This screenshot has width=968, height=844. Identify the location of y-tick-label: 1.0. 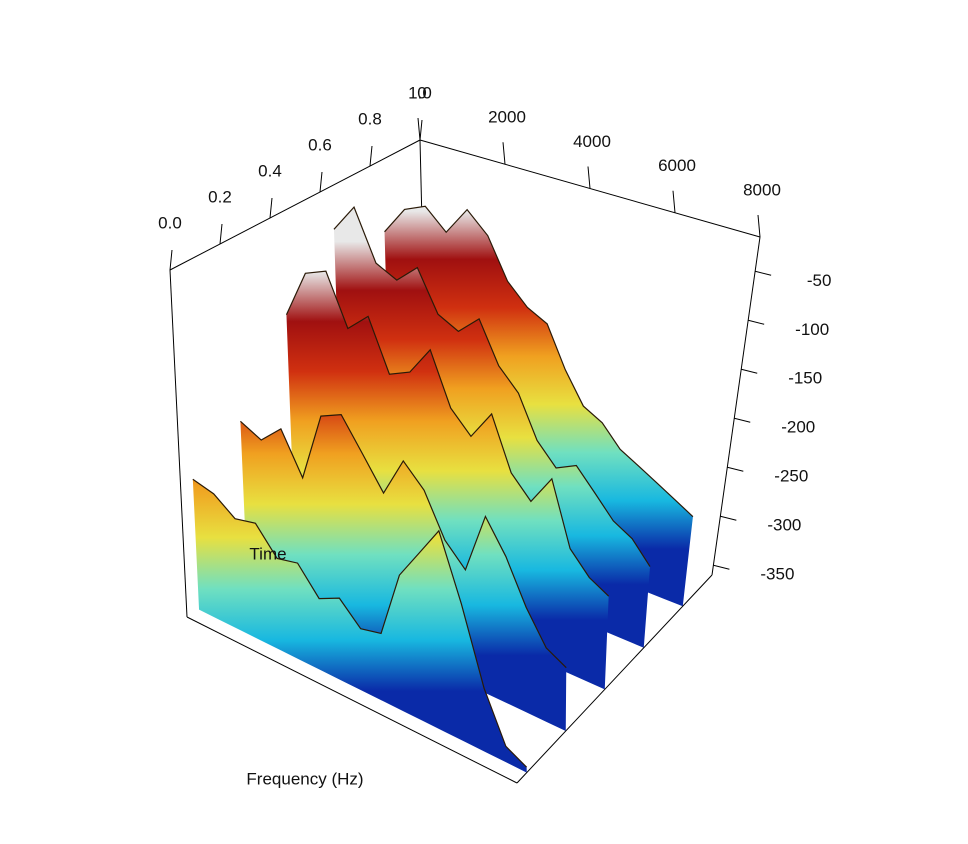
(420, 92).